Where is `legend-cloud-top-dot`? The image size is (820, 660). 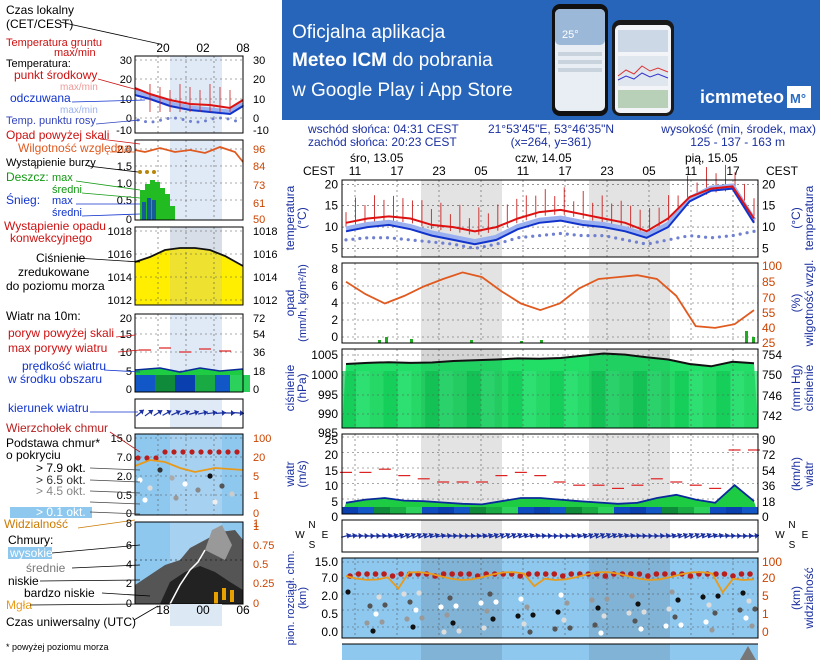 legend-cloud-top-dot is located at coordinates (165, 452).